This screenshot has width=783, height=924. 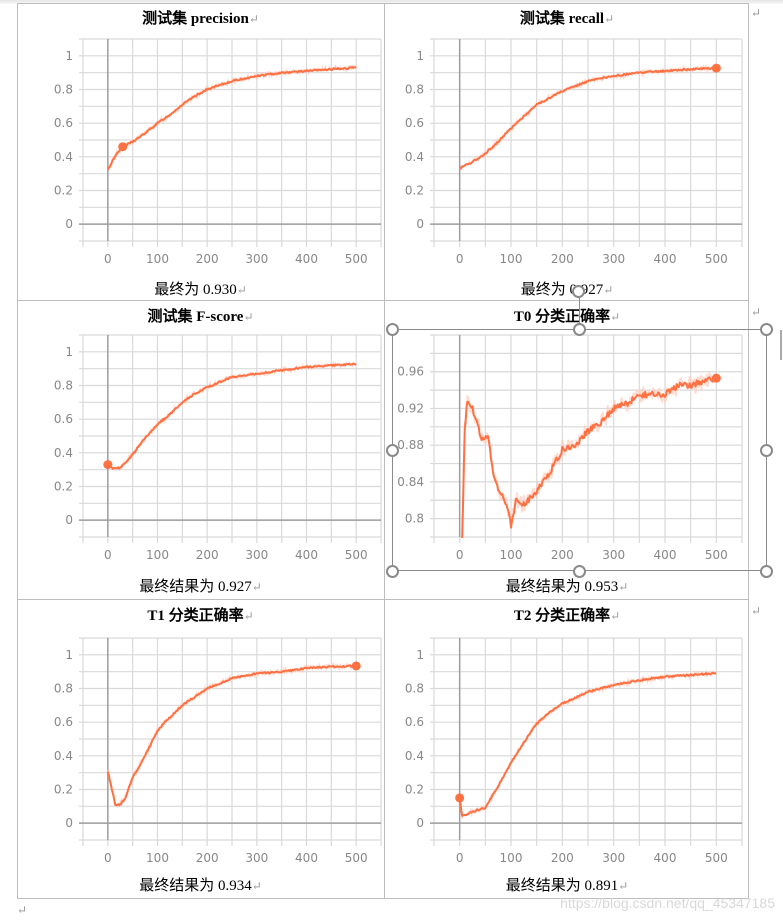 What do you see at coordinates (200, 317) in the screenshot?
I see `chart-title: 测试集 F-score↵` at bounding box center [200, 317].